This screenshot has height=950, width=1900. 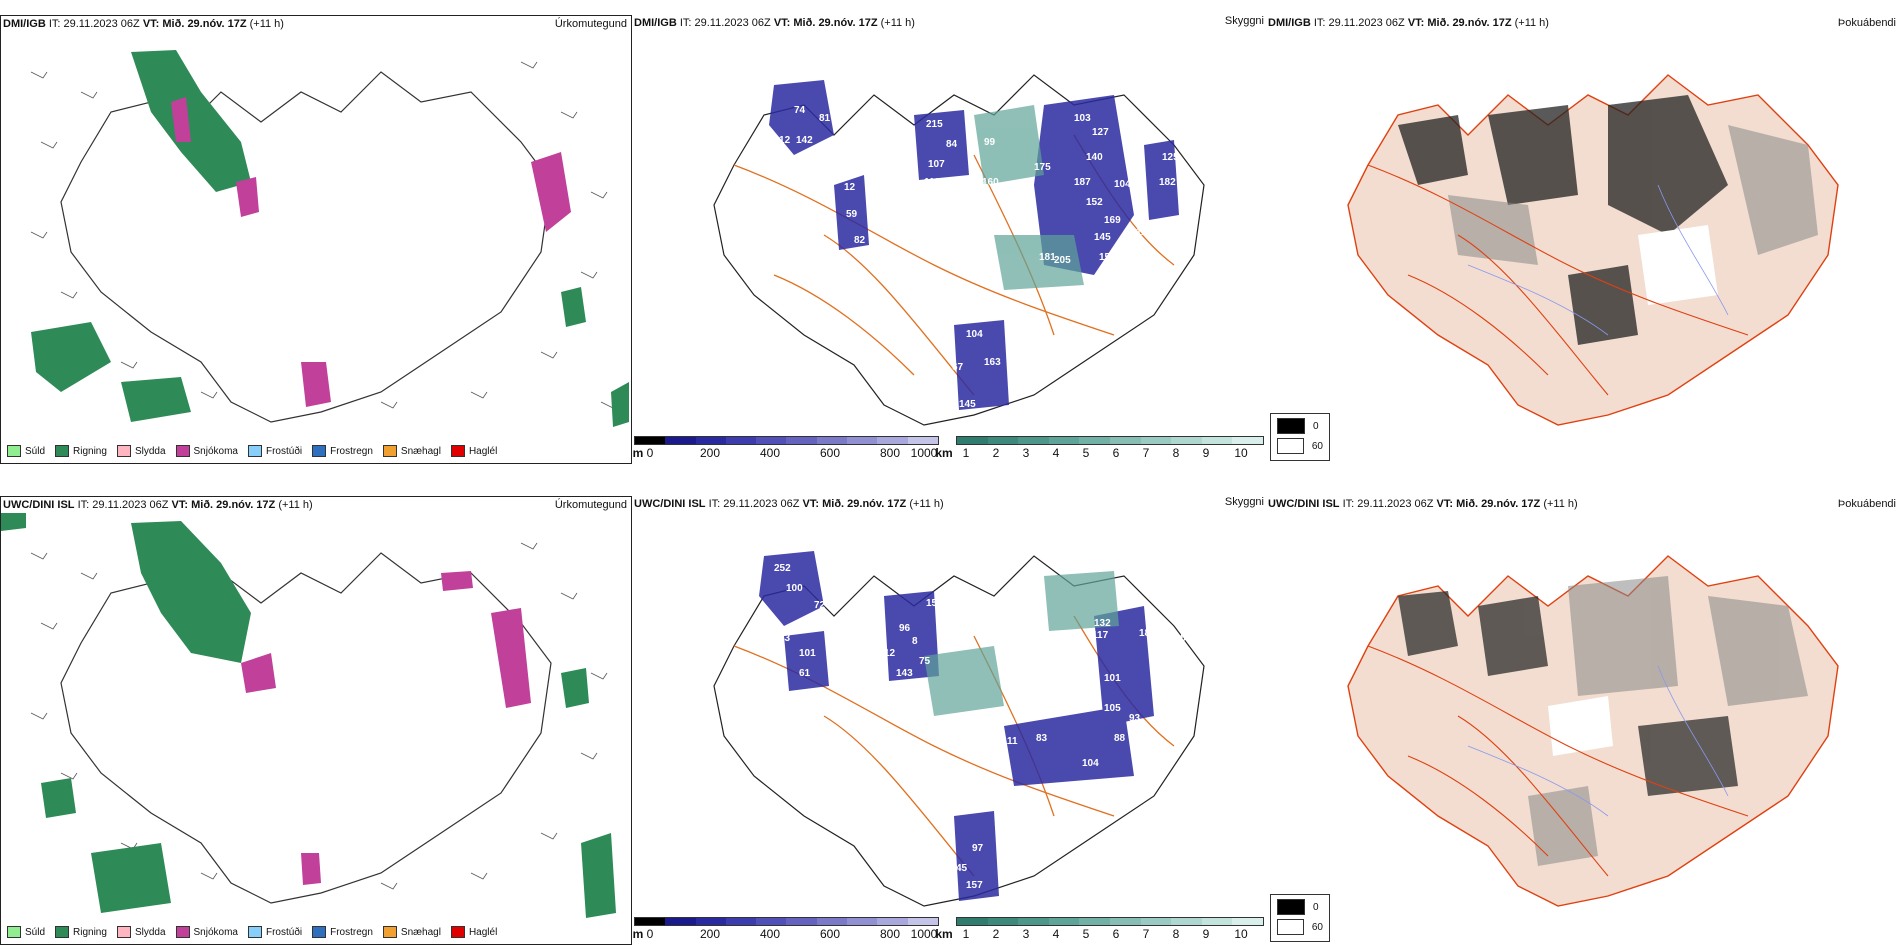 I want to click on svg-text: 160, so click(x=990, y=182).